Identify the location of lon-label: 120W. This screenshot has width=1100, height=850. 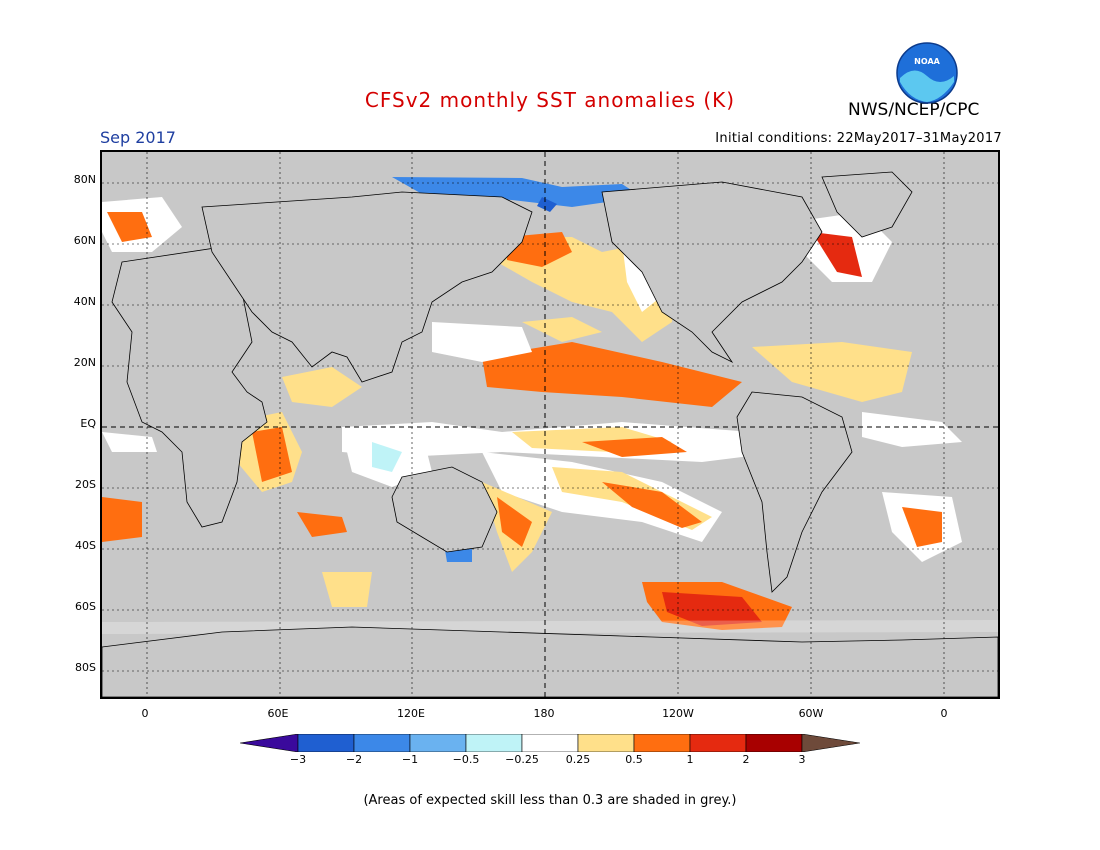
(678, 713).